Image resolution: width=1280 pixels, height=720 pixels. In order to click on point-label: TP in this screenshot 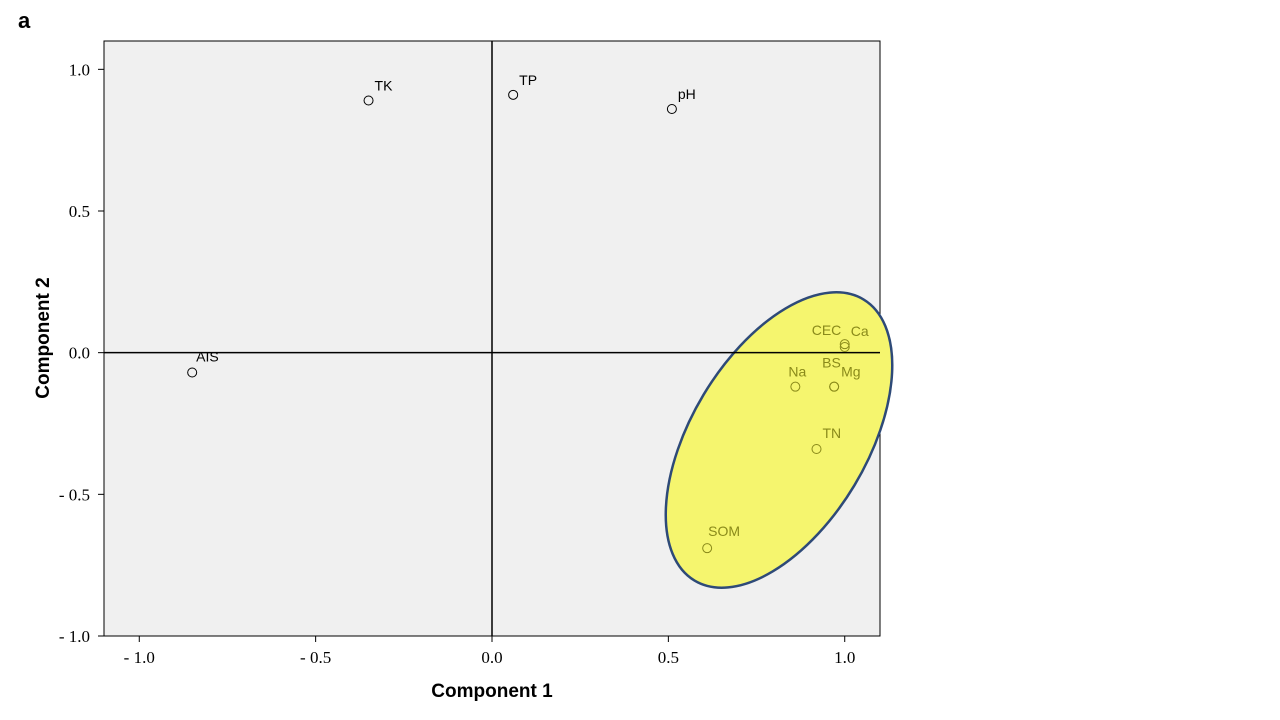, I will do `click(528, 80)`.